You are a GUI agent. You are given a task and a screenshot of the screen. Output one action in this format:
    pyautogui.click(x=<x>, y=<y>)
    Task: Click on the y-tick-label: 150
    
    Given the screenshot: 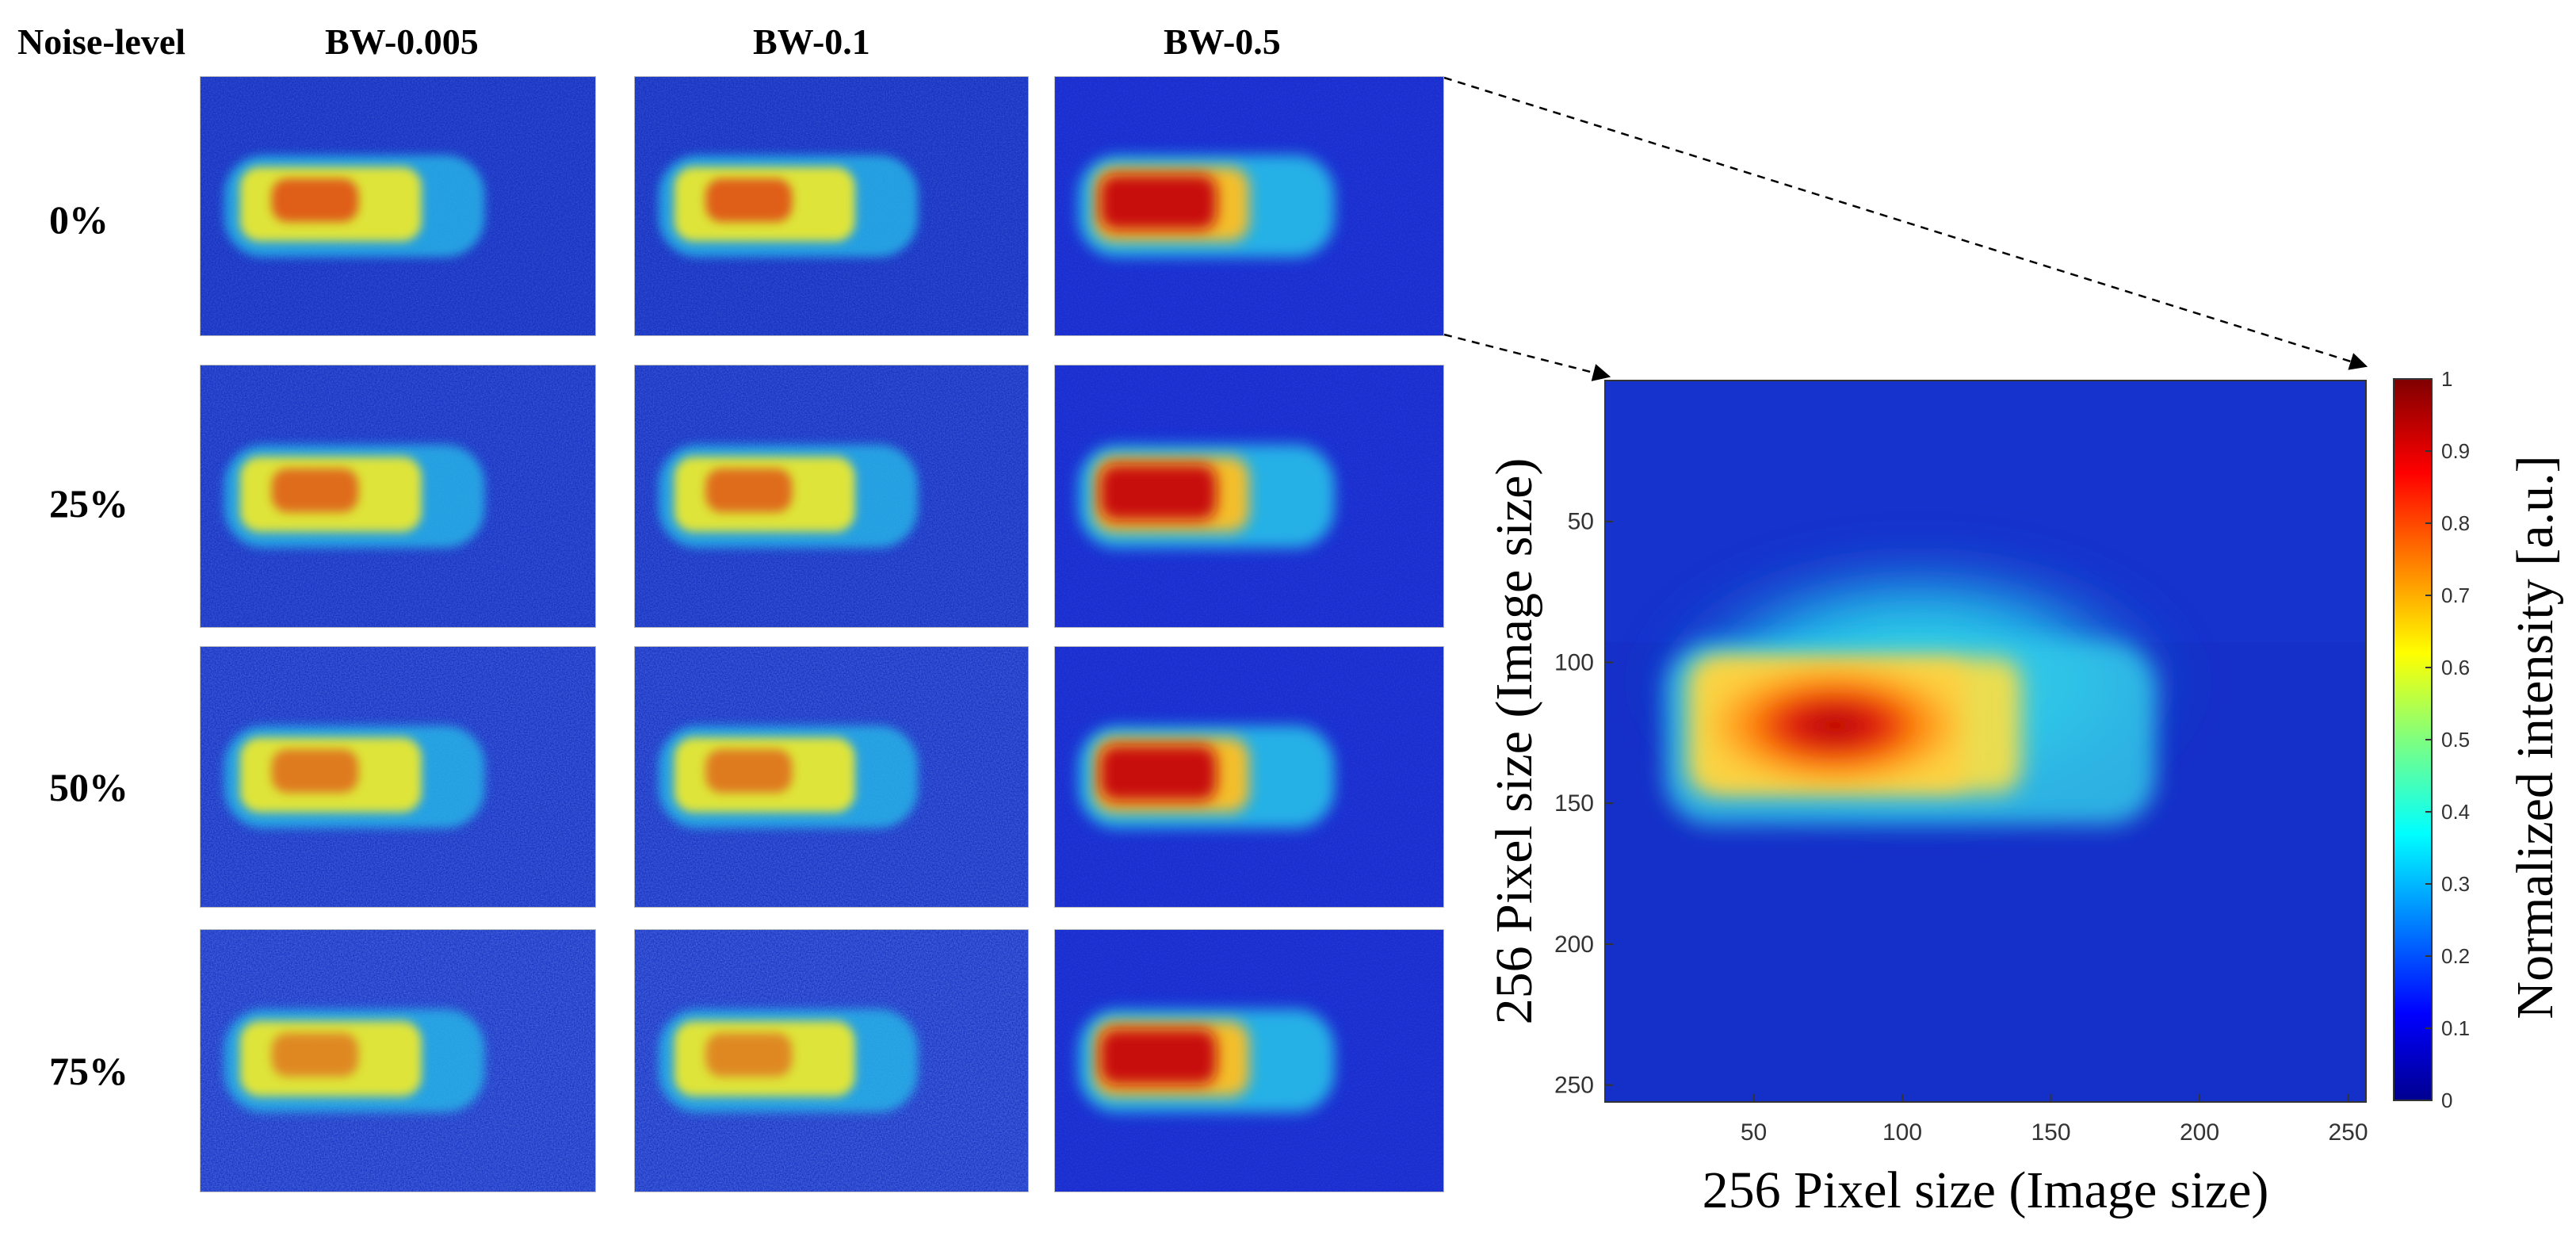 What is the action you would take?
    pyautogui.click(x=1574, y=803)
    